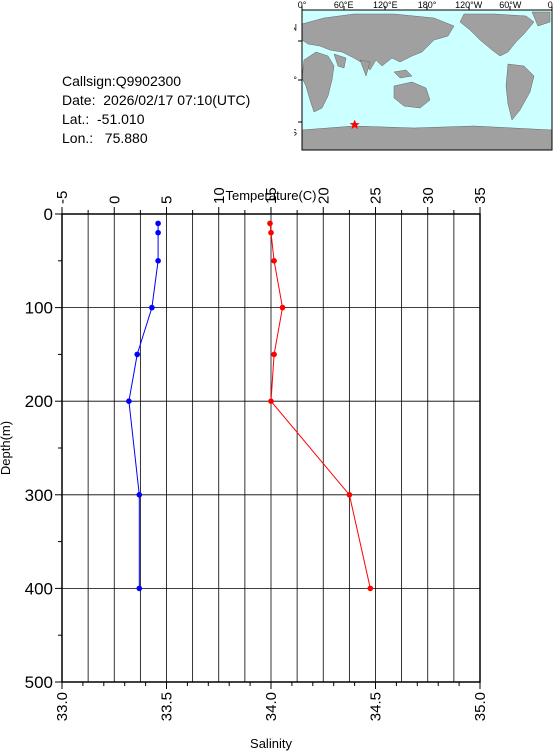 The width and height of the screenshot is (553, 751). I want to click on temperature-tick-label: 15, so click(271, 195).